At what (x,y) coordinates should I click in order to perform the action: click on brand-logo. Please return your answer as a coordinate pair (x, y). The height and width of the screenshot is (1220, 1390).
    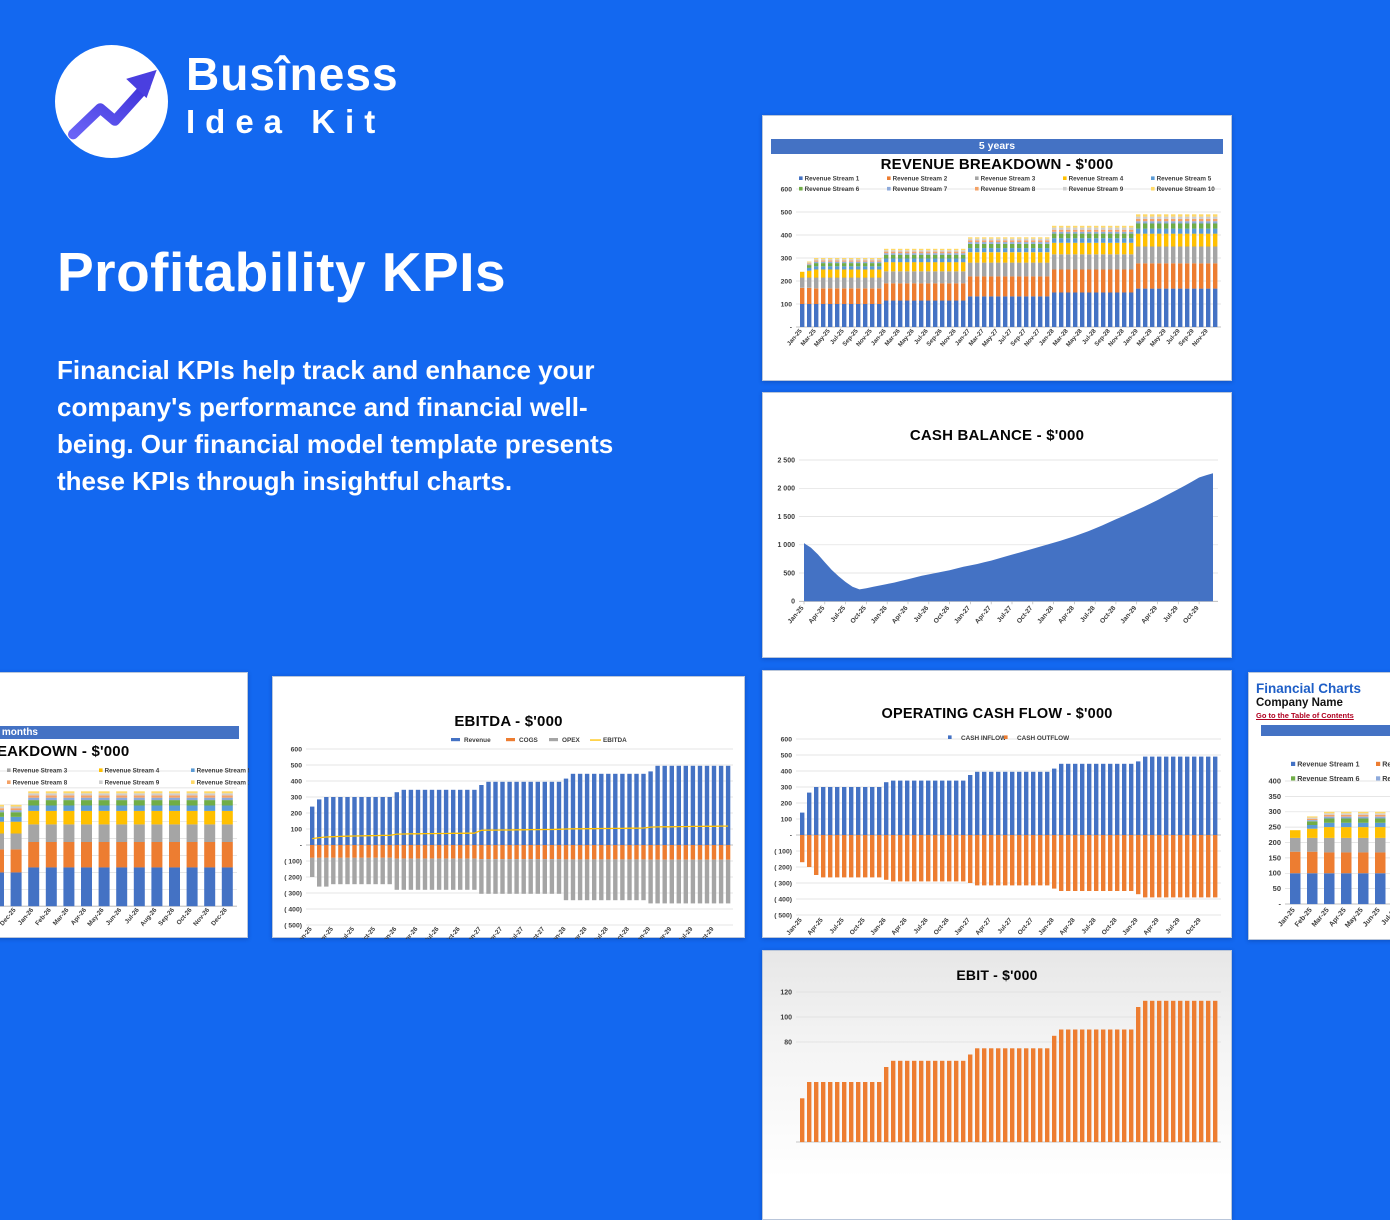
    Looking at the image, I should click on (111, 101).